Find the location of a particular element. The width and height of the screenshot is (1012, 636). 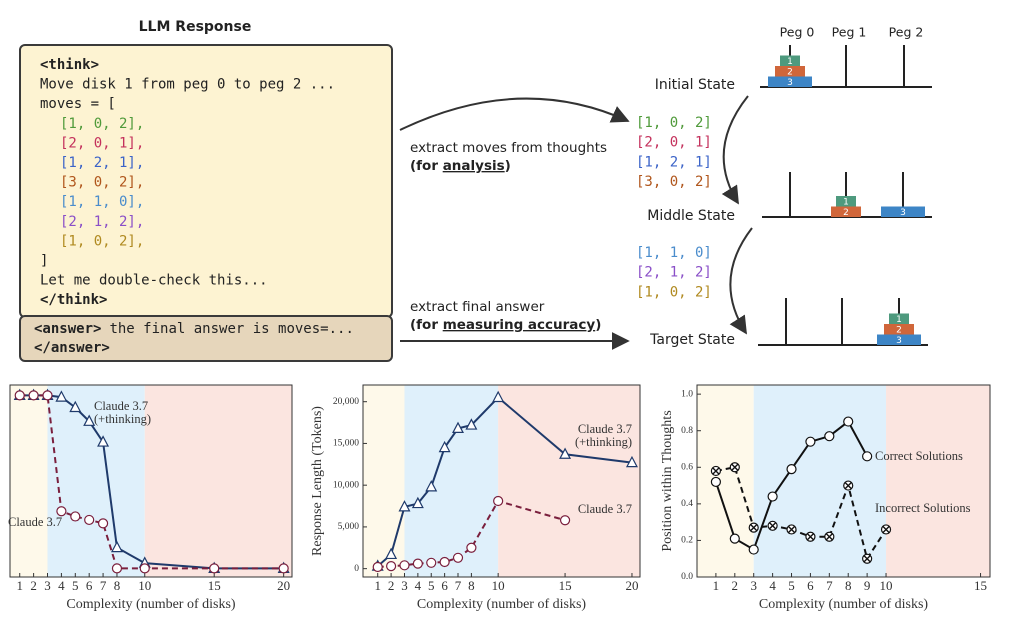

y-tick-label: 0.8 is located at coordinates (687, 431).